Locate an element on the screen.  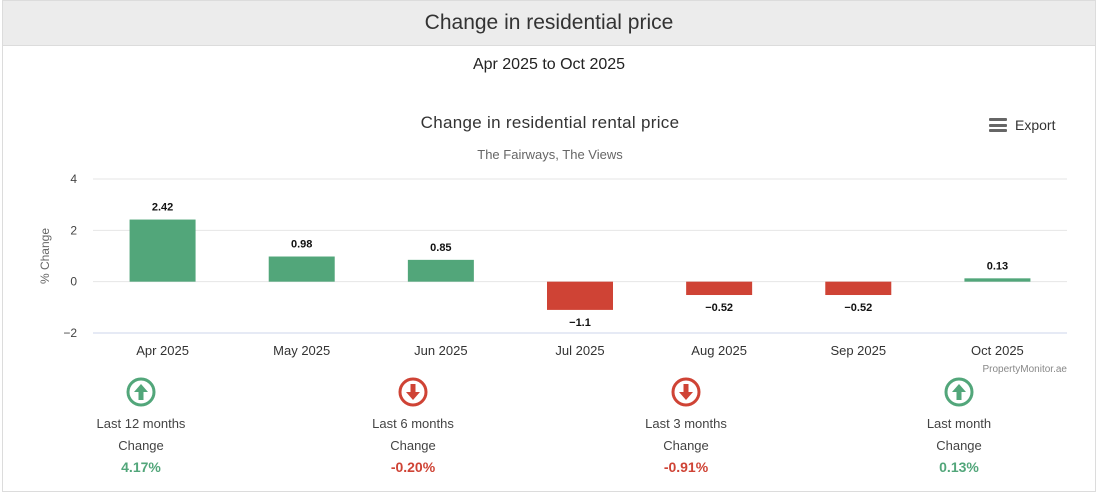
stat-value: 0.13% is located at coordinates (959, 467).